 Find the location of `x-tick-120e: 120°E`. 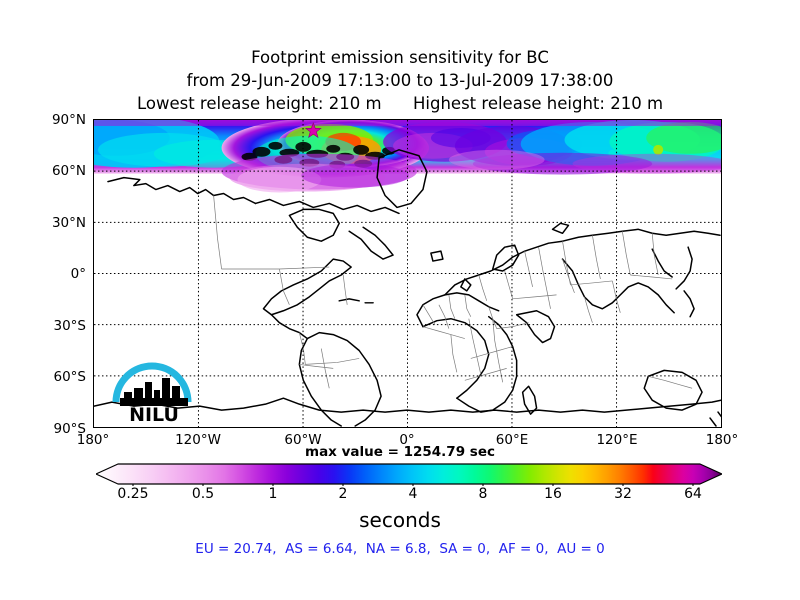

x-tick-120e: 120°E is located at coordinates (617, 440).